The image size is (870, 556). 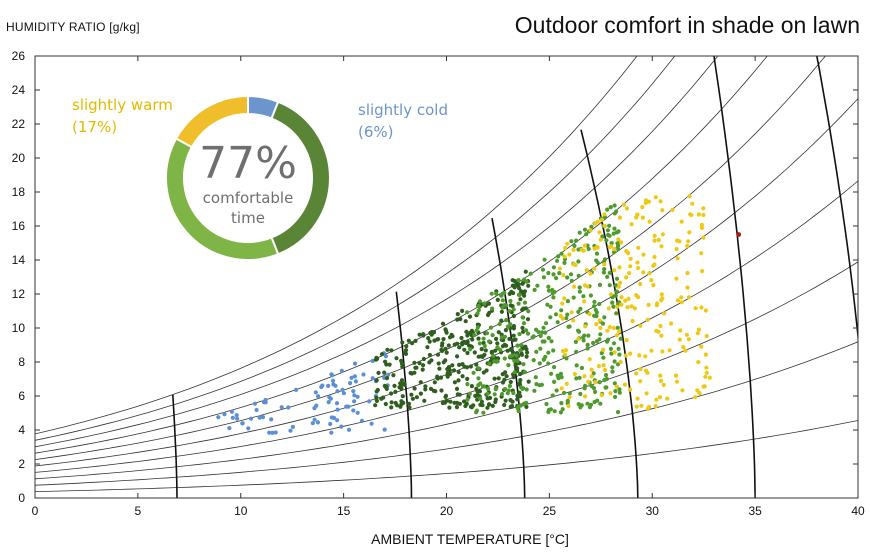 What do you see at coordinates (19, 226) in the screenshot?
I see `y-tick-label-16: 16` at bounding box center [19, 226].